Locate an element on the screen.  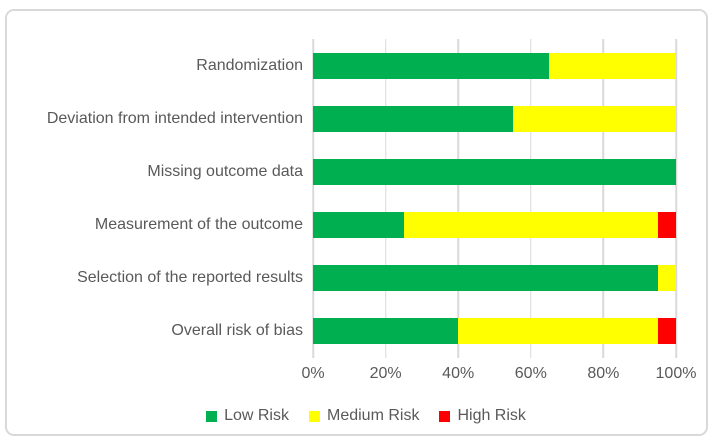
legend-item-low-risk: Low Risk is located at coordinates (247, 416).